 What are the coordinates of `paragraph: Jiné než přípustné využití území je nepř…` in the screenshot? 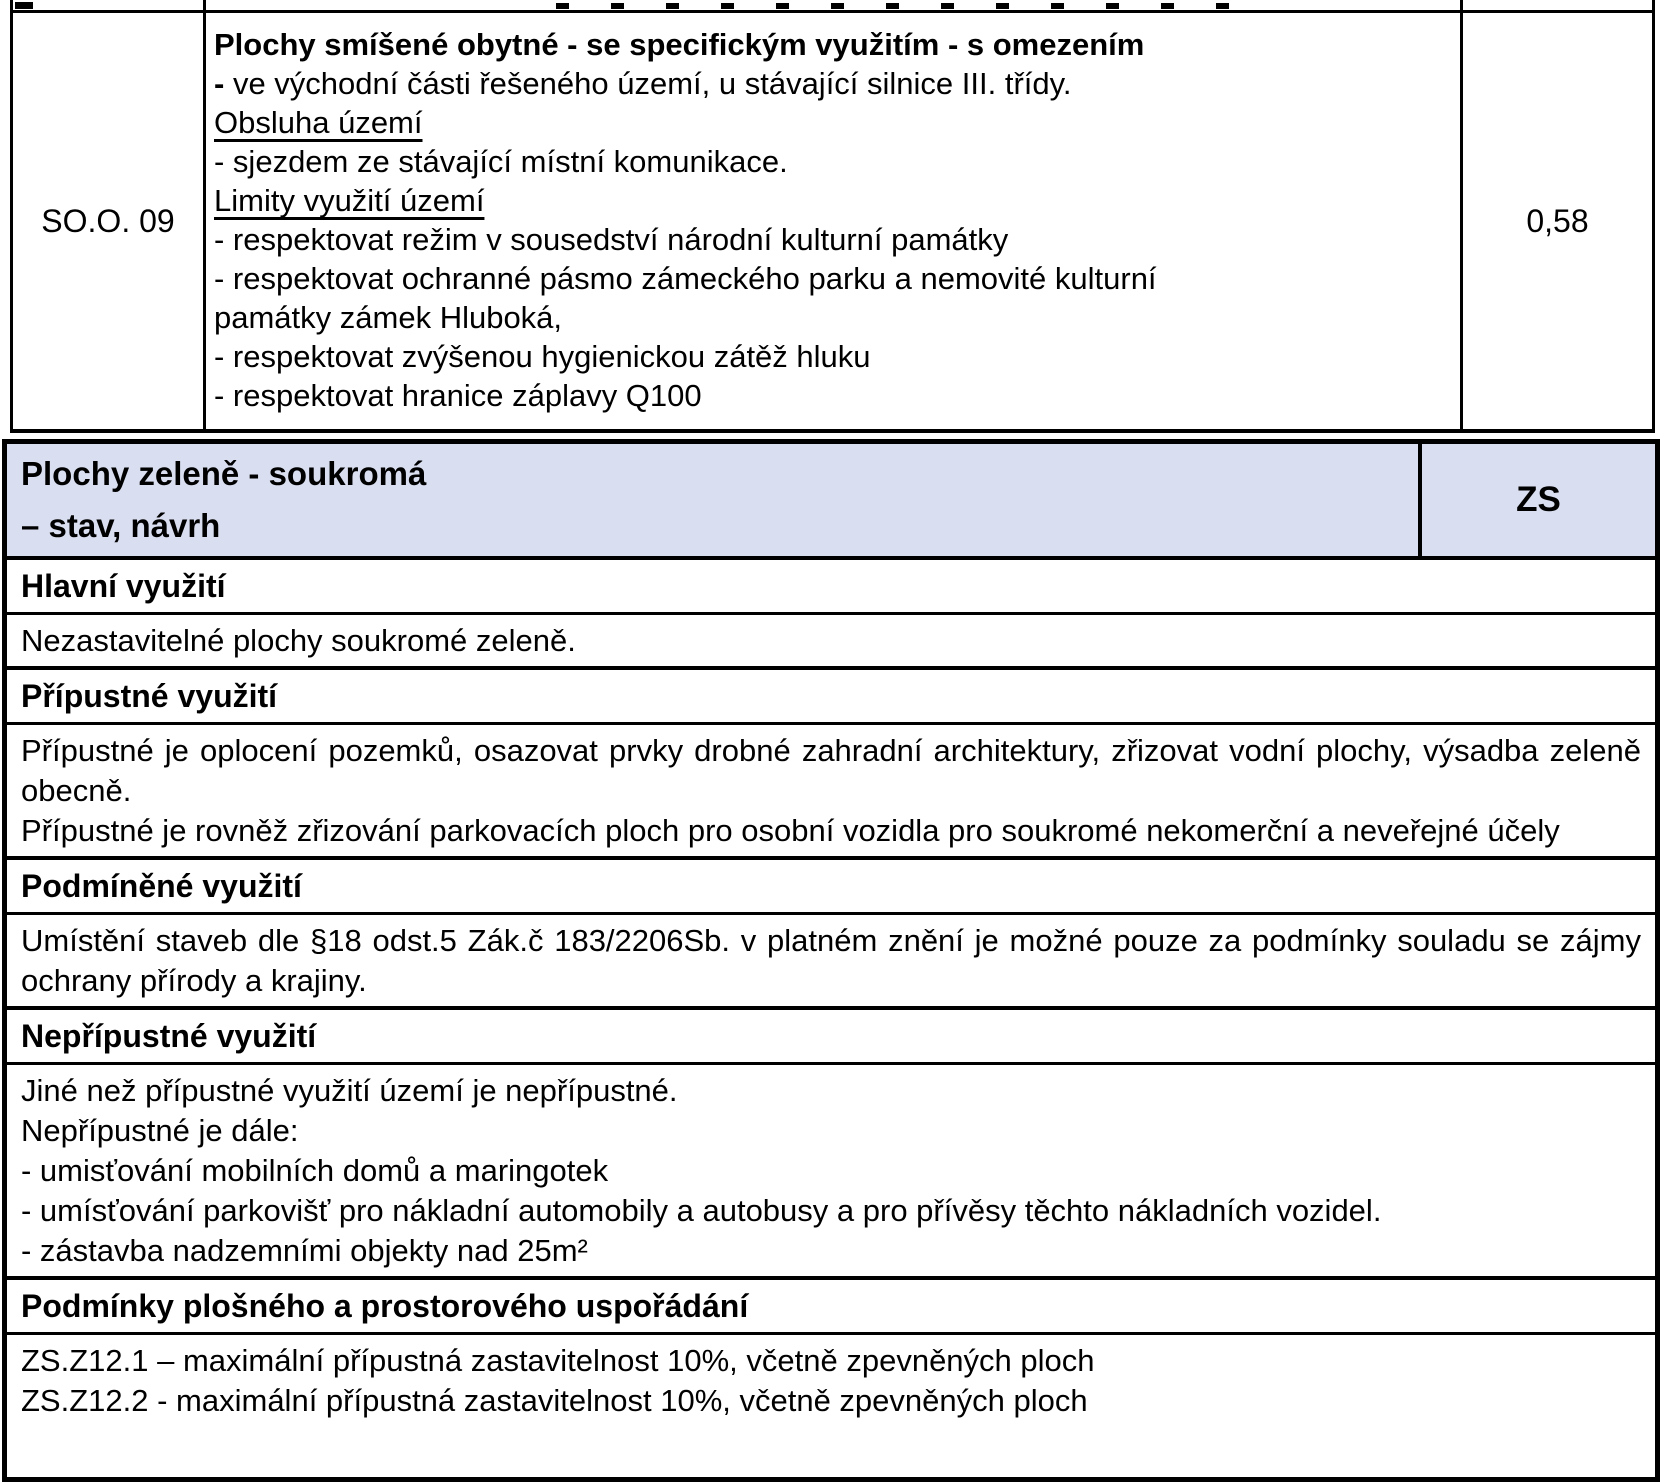 It's located at (349, 1090).